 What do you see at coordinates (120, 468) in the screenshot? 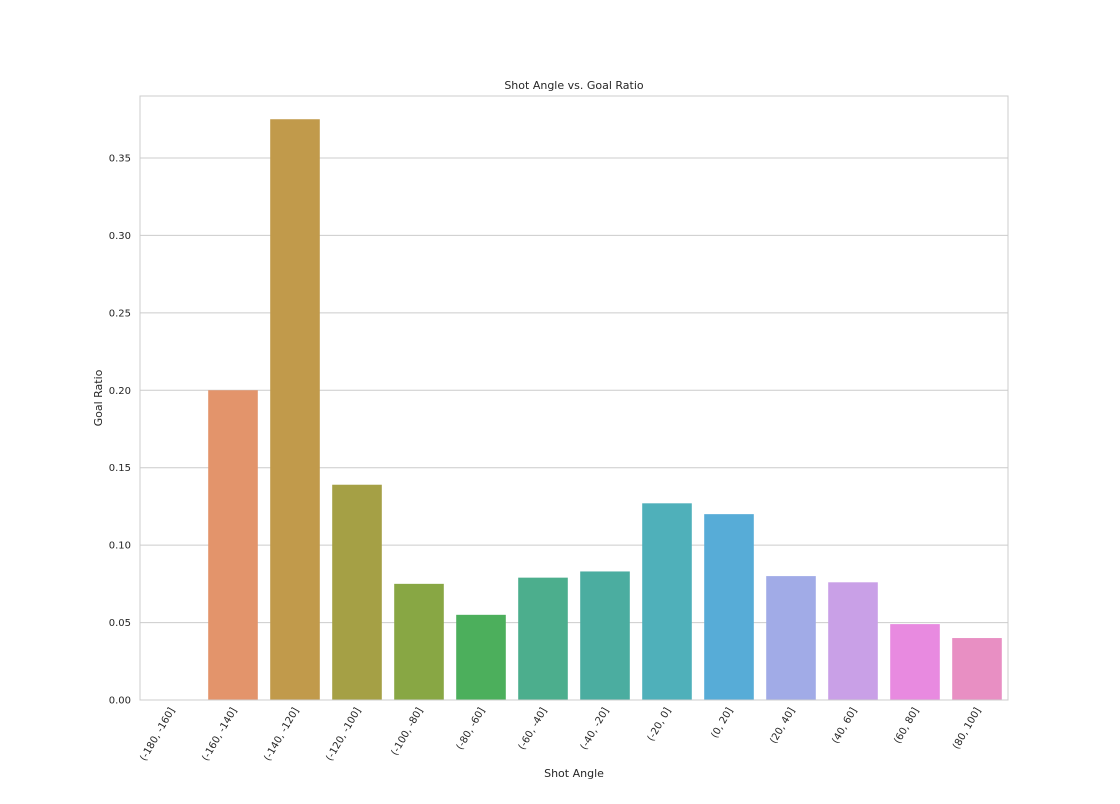
I see `y-tick-label: 0.15` at bounding box center [120, 468].